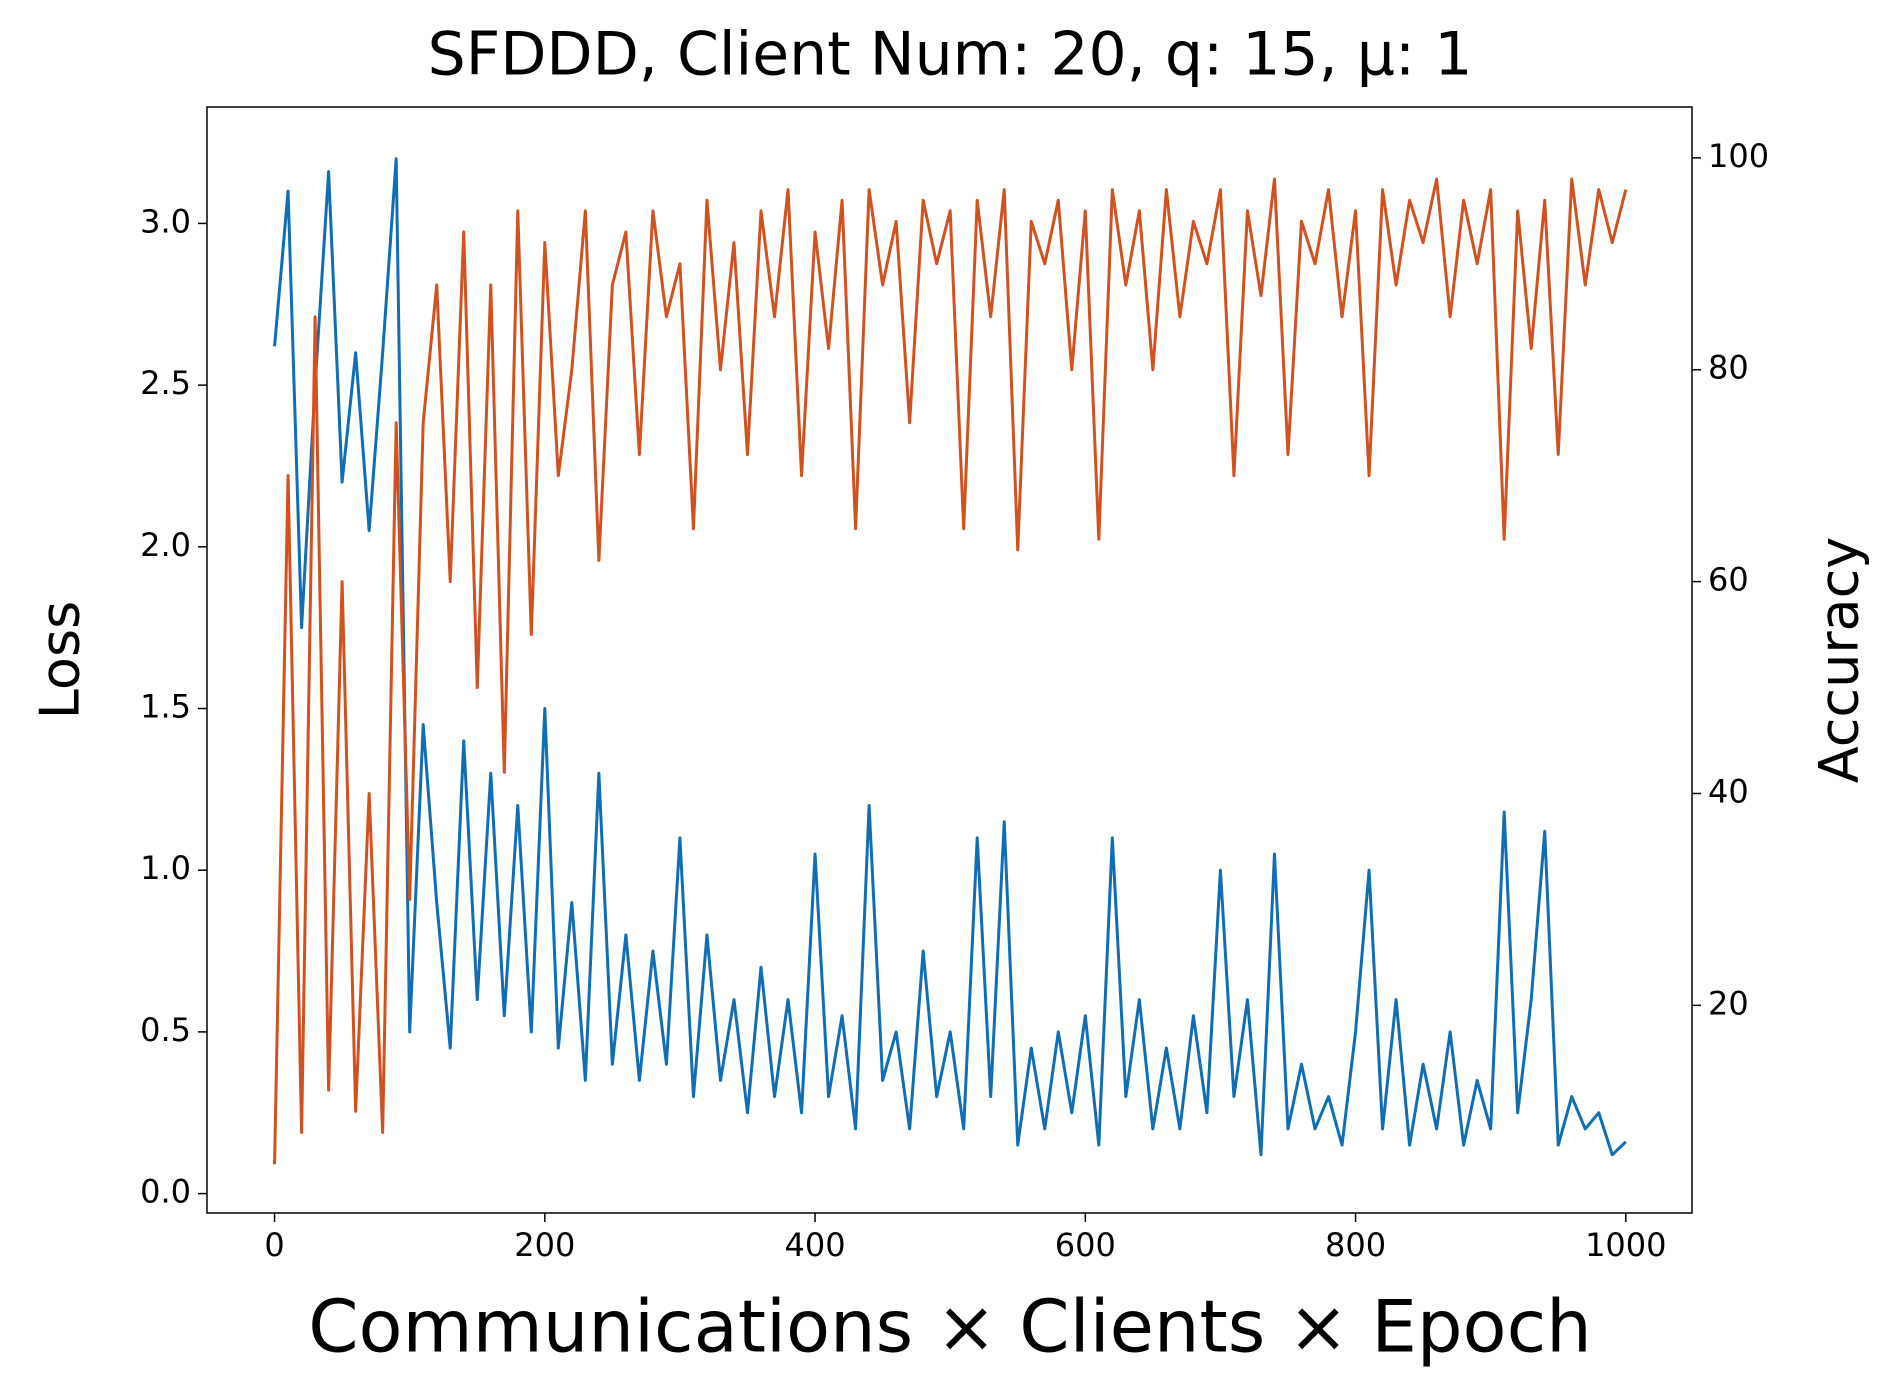  What do you see at coordinates (60, 660) in the screenshot?
I see `y-axis-label: Loss` at bounding box center [60, 660].